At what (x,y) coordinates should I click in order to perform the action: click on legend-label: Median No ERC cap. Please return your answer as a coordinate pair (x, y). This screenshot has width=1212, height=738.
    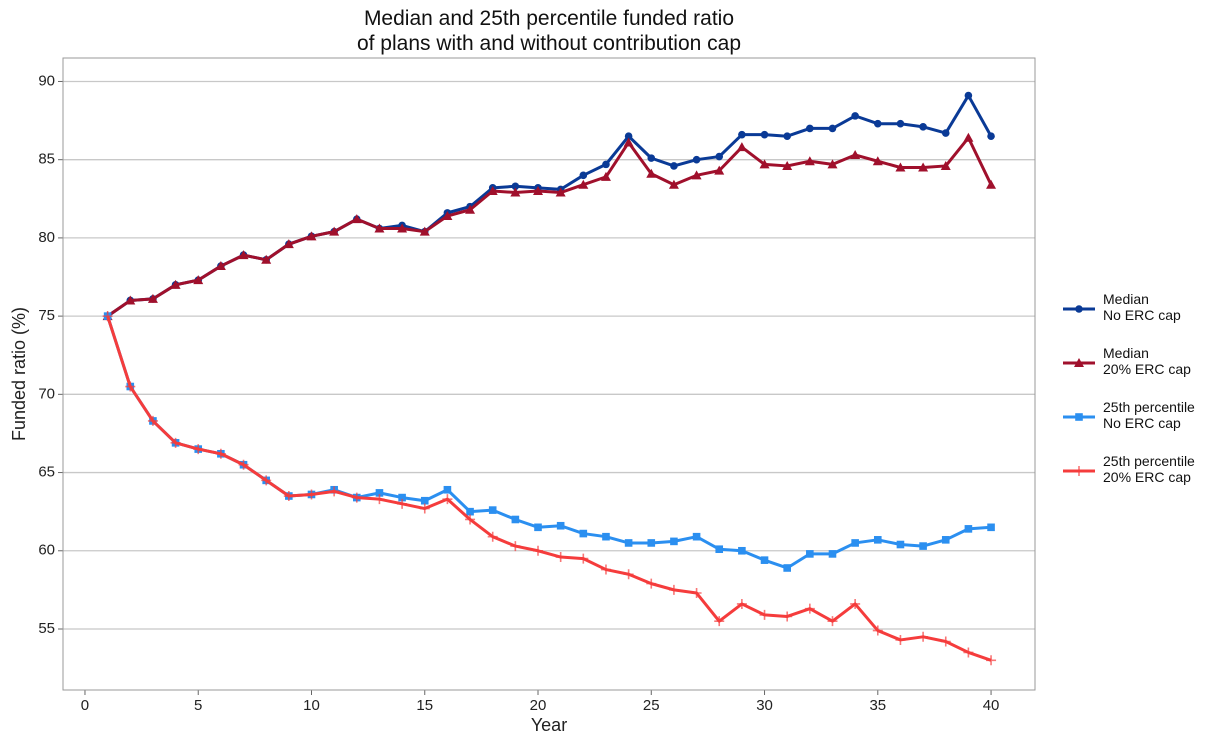
    Looking at the image, I should click on (1142, 307).